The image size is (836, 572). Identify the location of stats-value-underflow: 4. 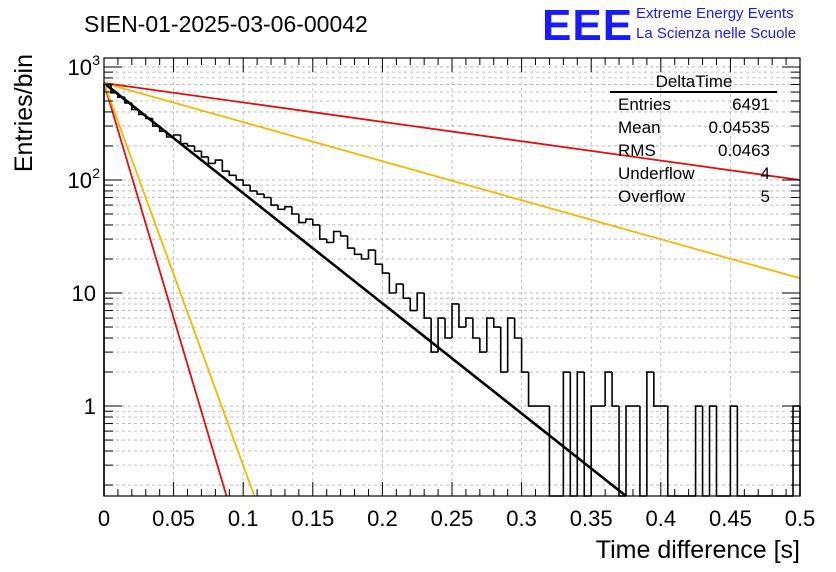
(765, 173).